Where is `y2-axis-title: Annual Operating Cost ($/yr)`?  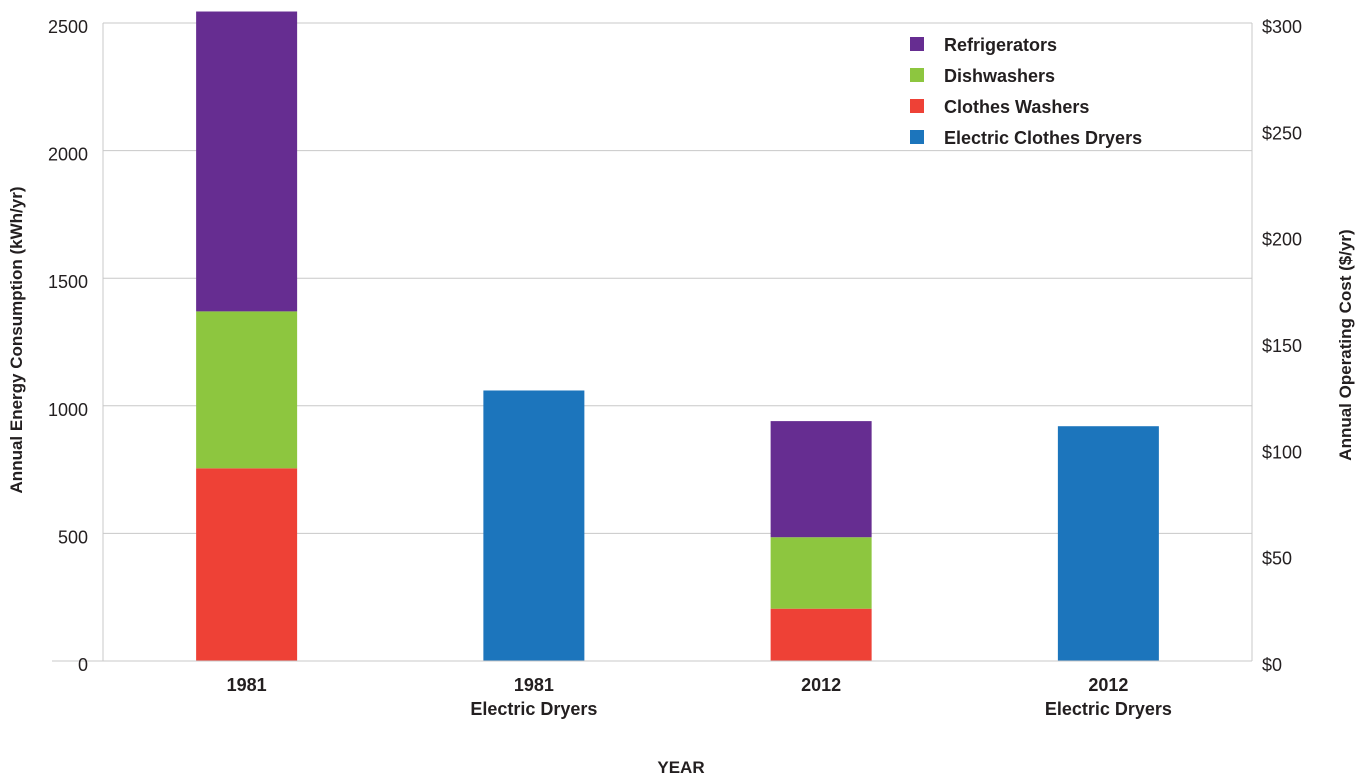 y2-axis-title: Annual Operating Cost ($/yr) is located at coordinates (1345, 344).